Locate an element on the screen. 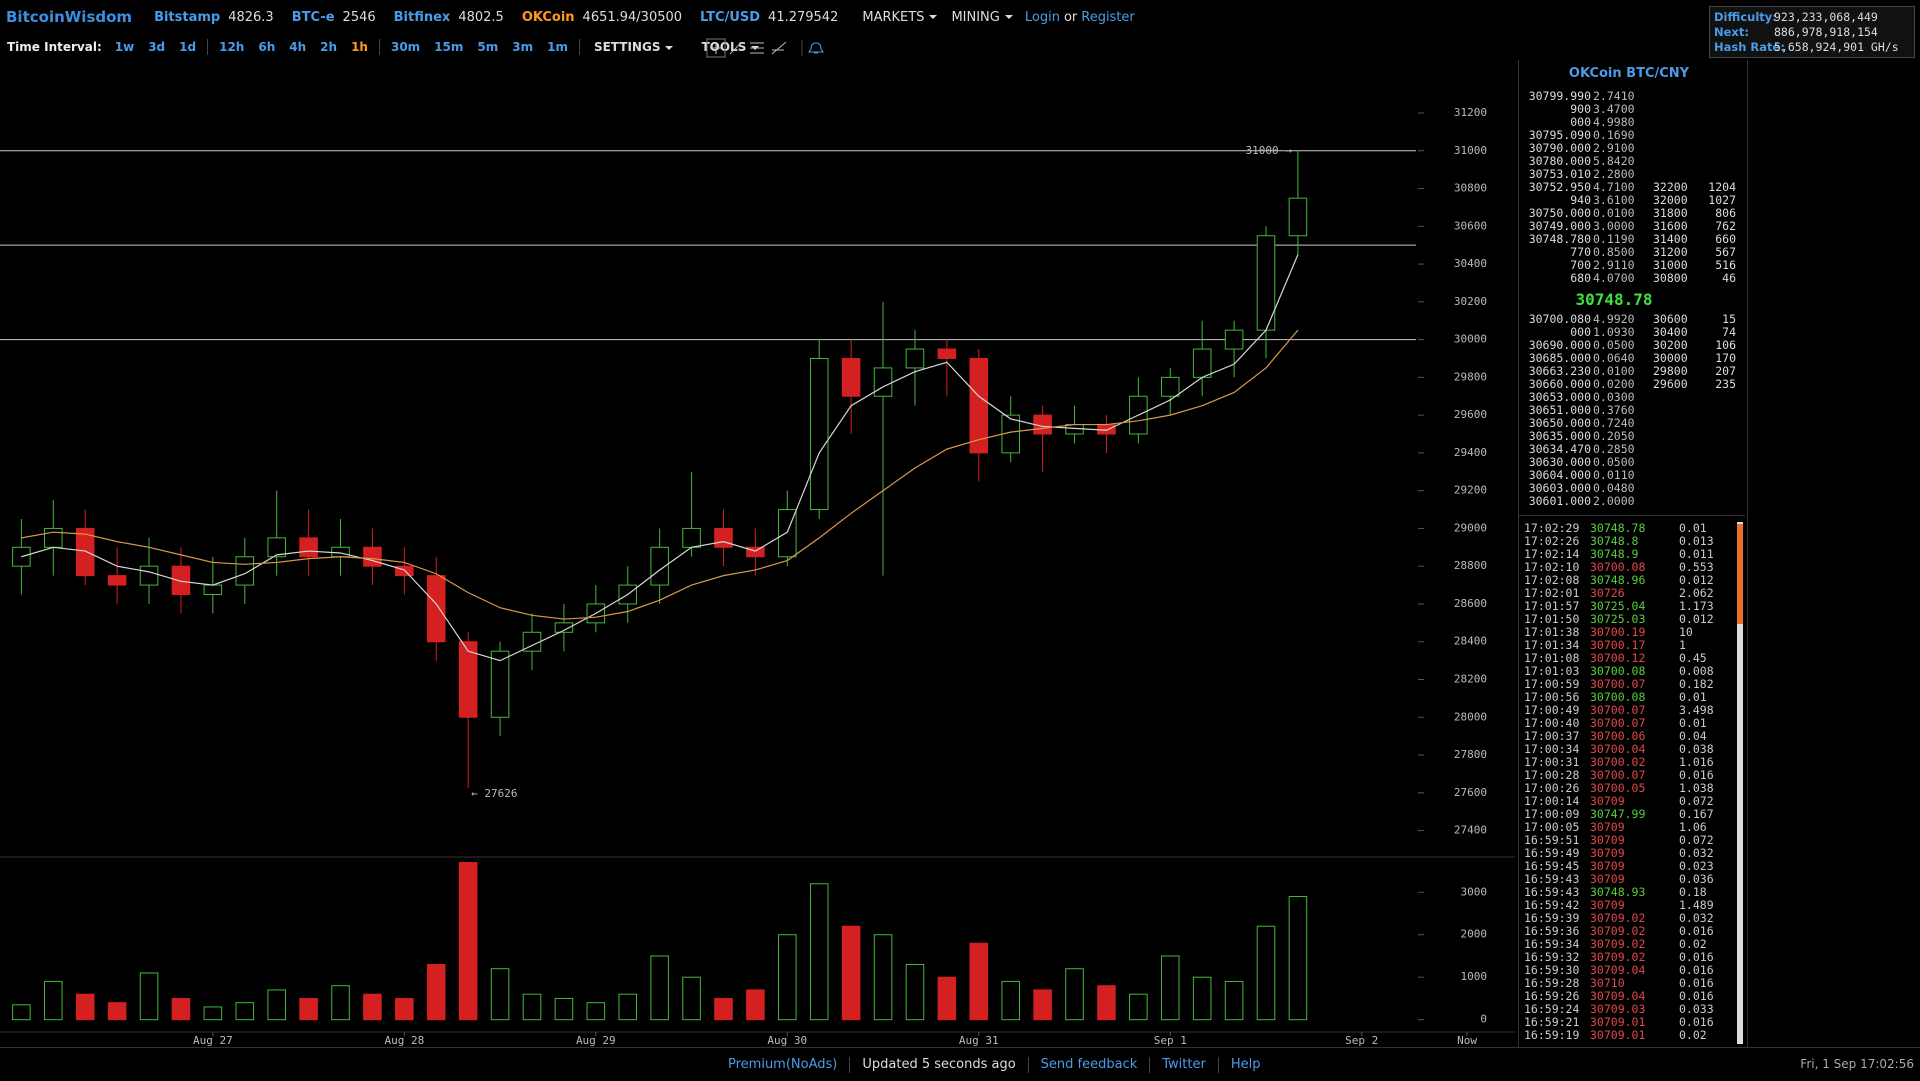 This screenshot has height=1081, width=1920. alert-tool is located at coordinates (816, 48).